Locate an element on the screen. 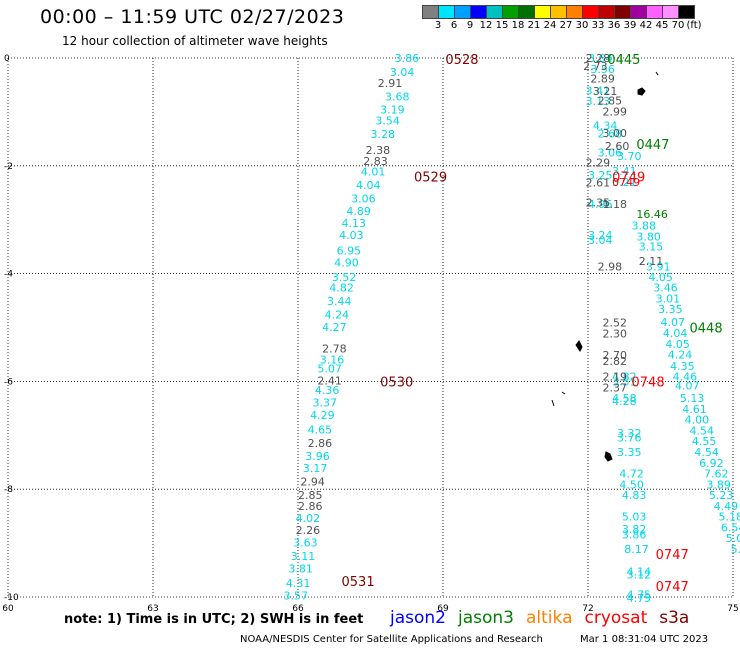 The image size is (740, 650). wave-height-value: 4.01 is located at coordinates (373, 172).